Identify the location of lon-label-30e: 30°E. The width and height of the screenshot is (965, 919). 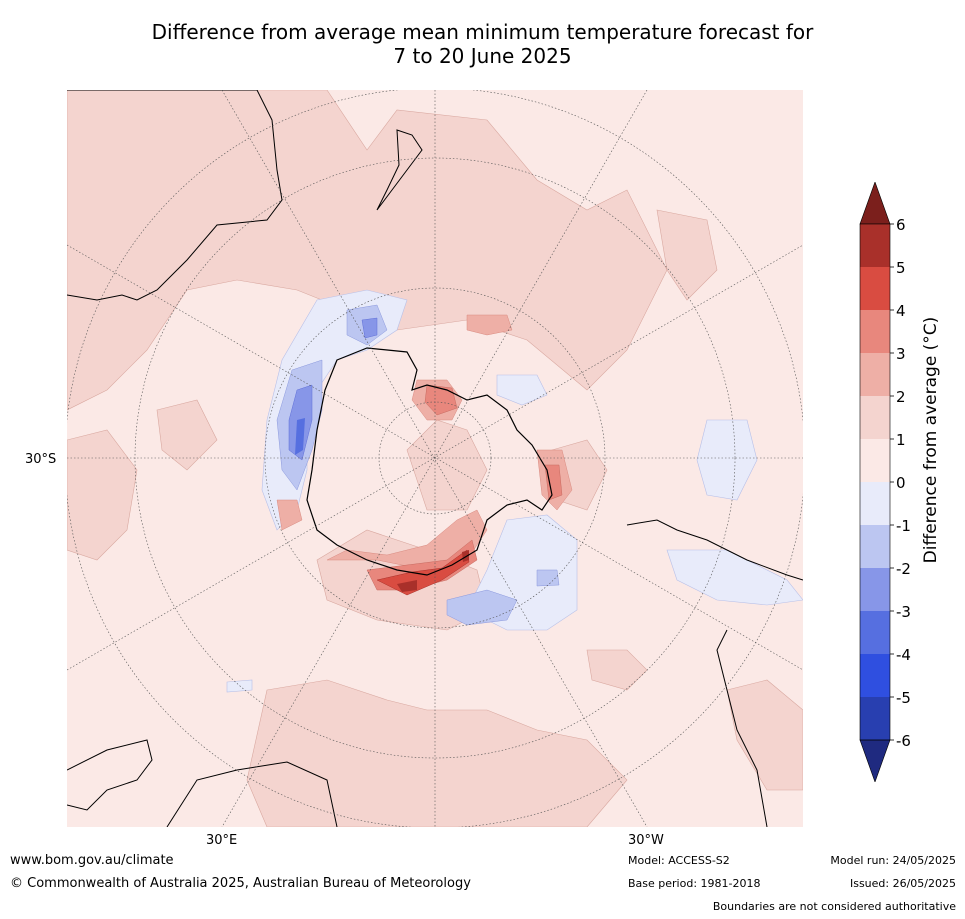
(222, 840).